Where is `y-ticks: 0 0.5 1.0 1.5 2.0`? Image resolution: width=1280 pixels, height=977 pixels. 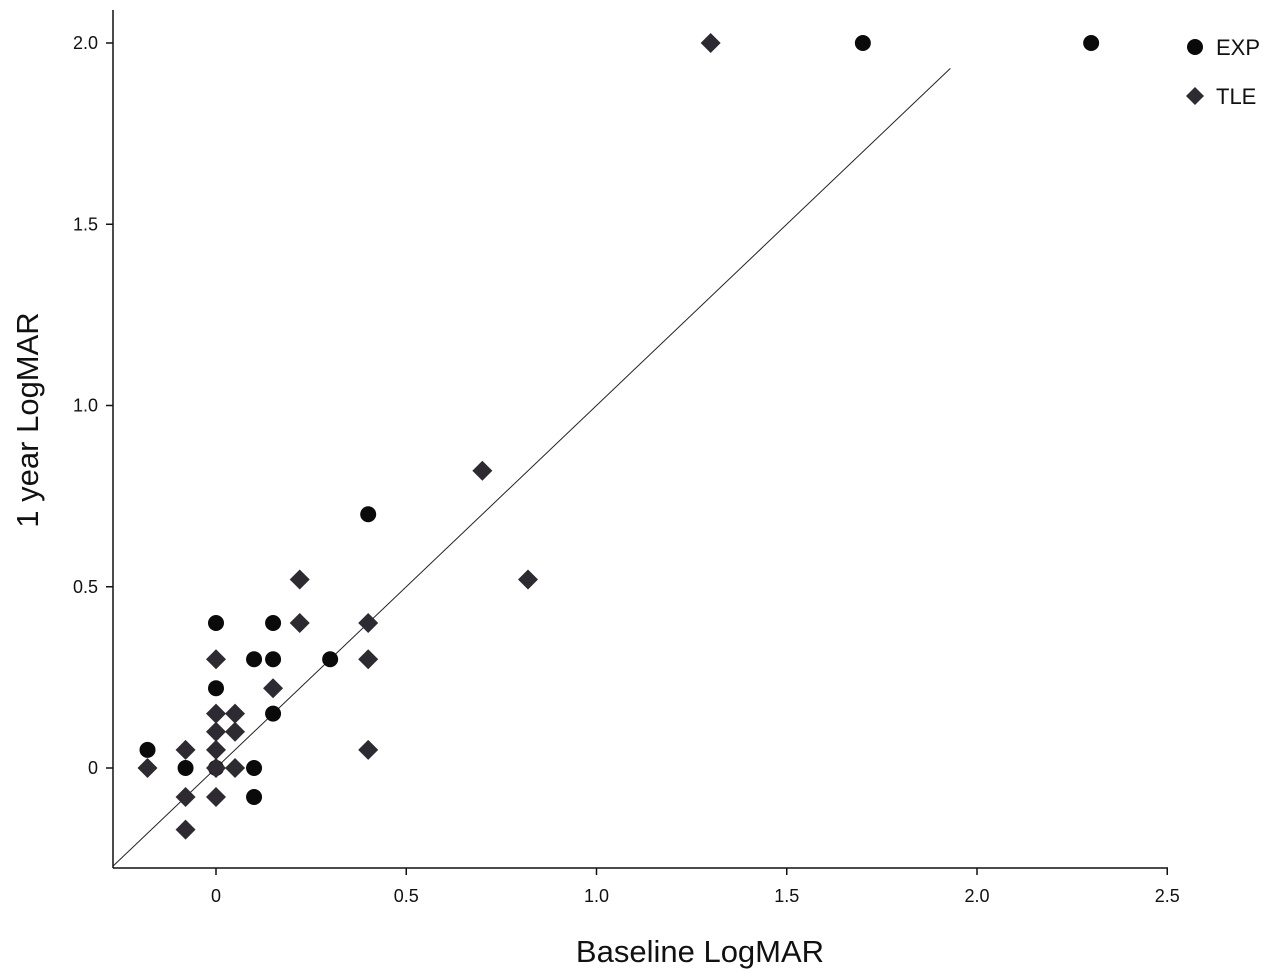
y-ticks: 0 0.5 1.0 1.5 2.0 is located at coordinates (93, 405).